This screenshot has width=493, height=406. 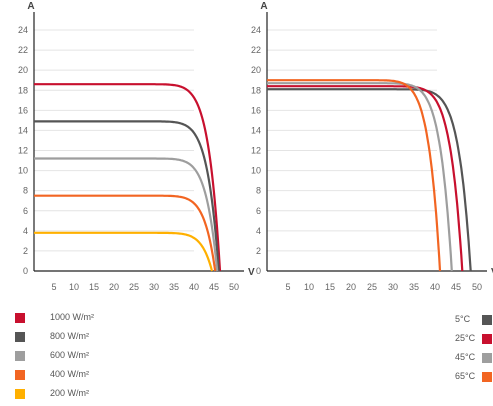 I want to click on legend-label: 600 W/m², so click(x=70, y=355).